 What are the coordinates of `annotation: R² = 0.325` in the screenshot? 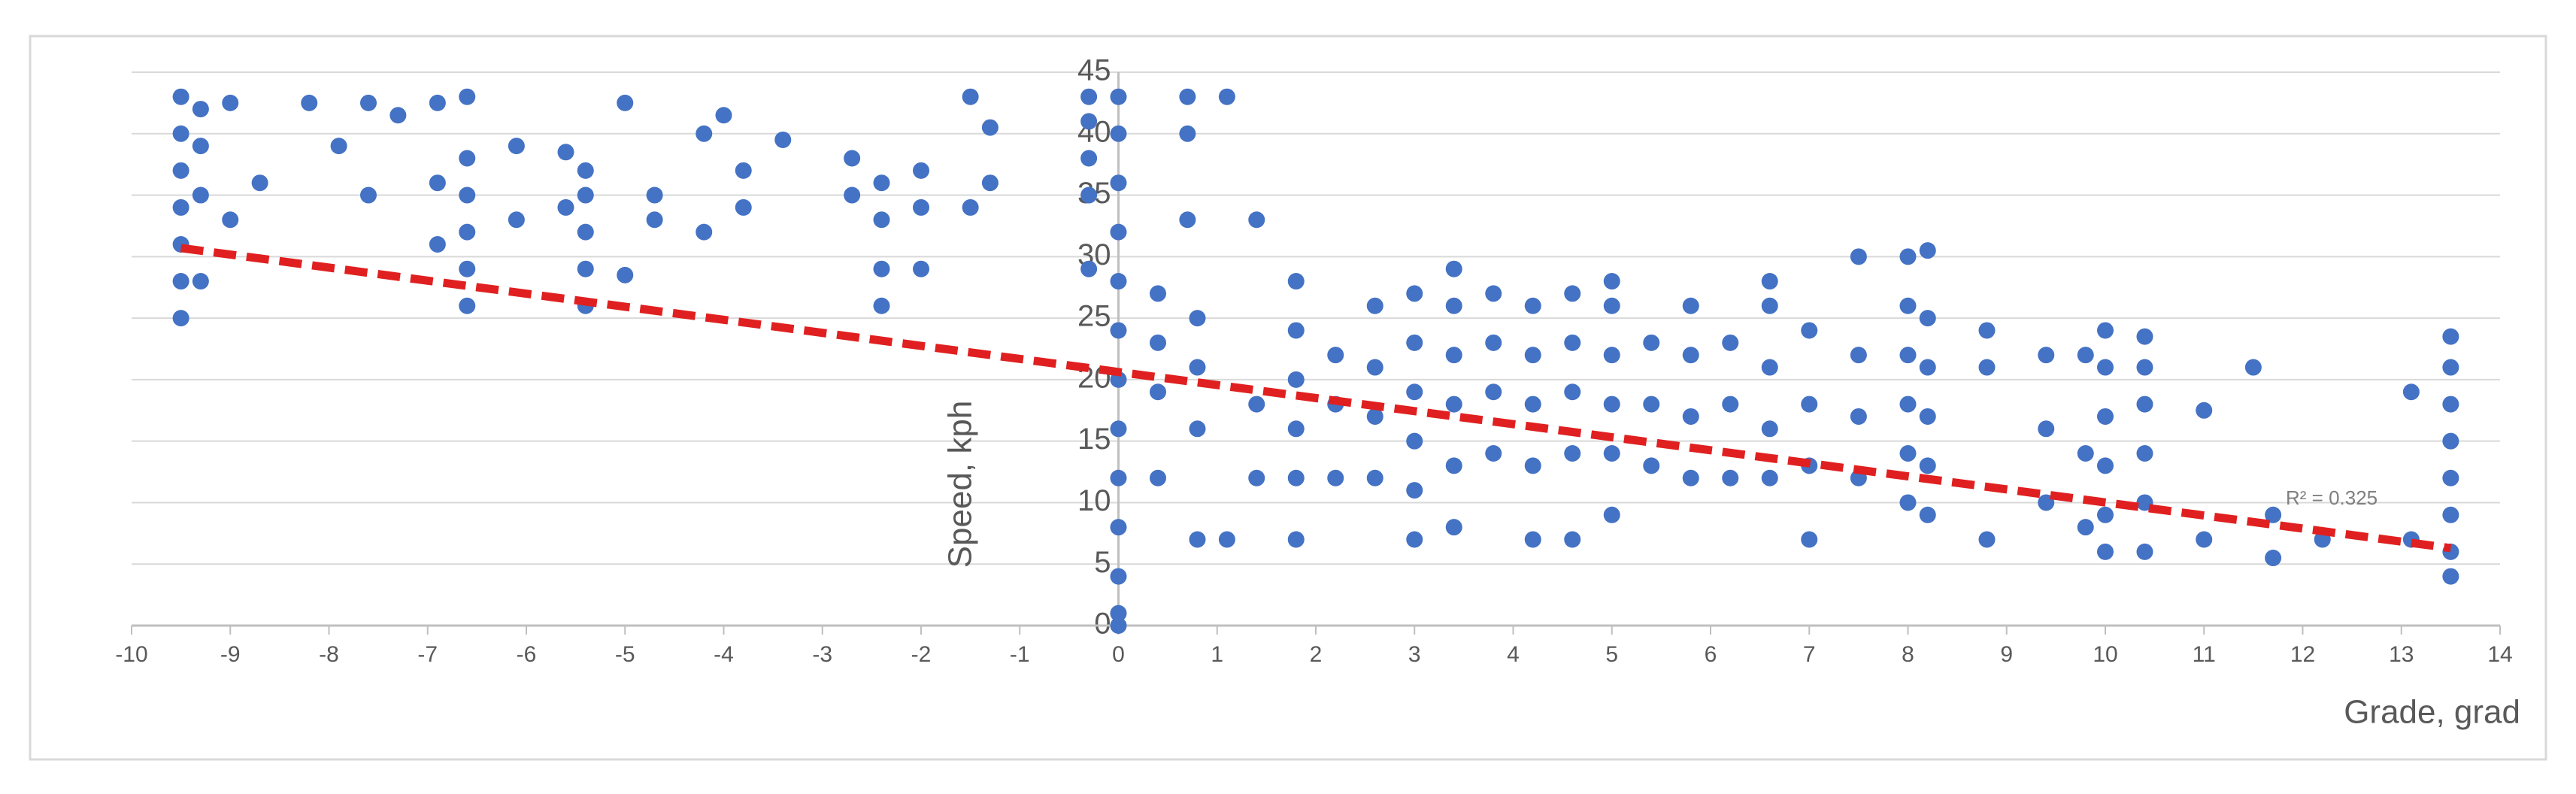 It's located at (2331, 497).